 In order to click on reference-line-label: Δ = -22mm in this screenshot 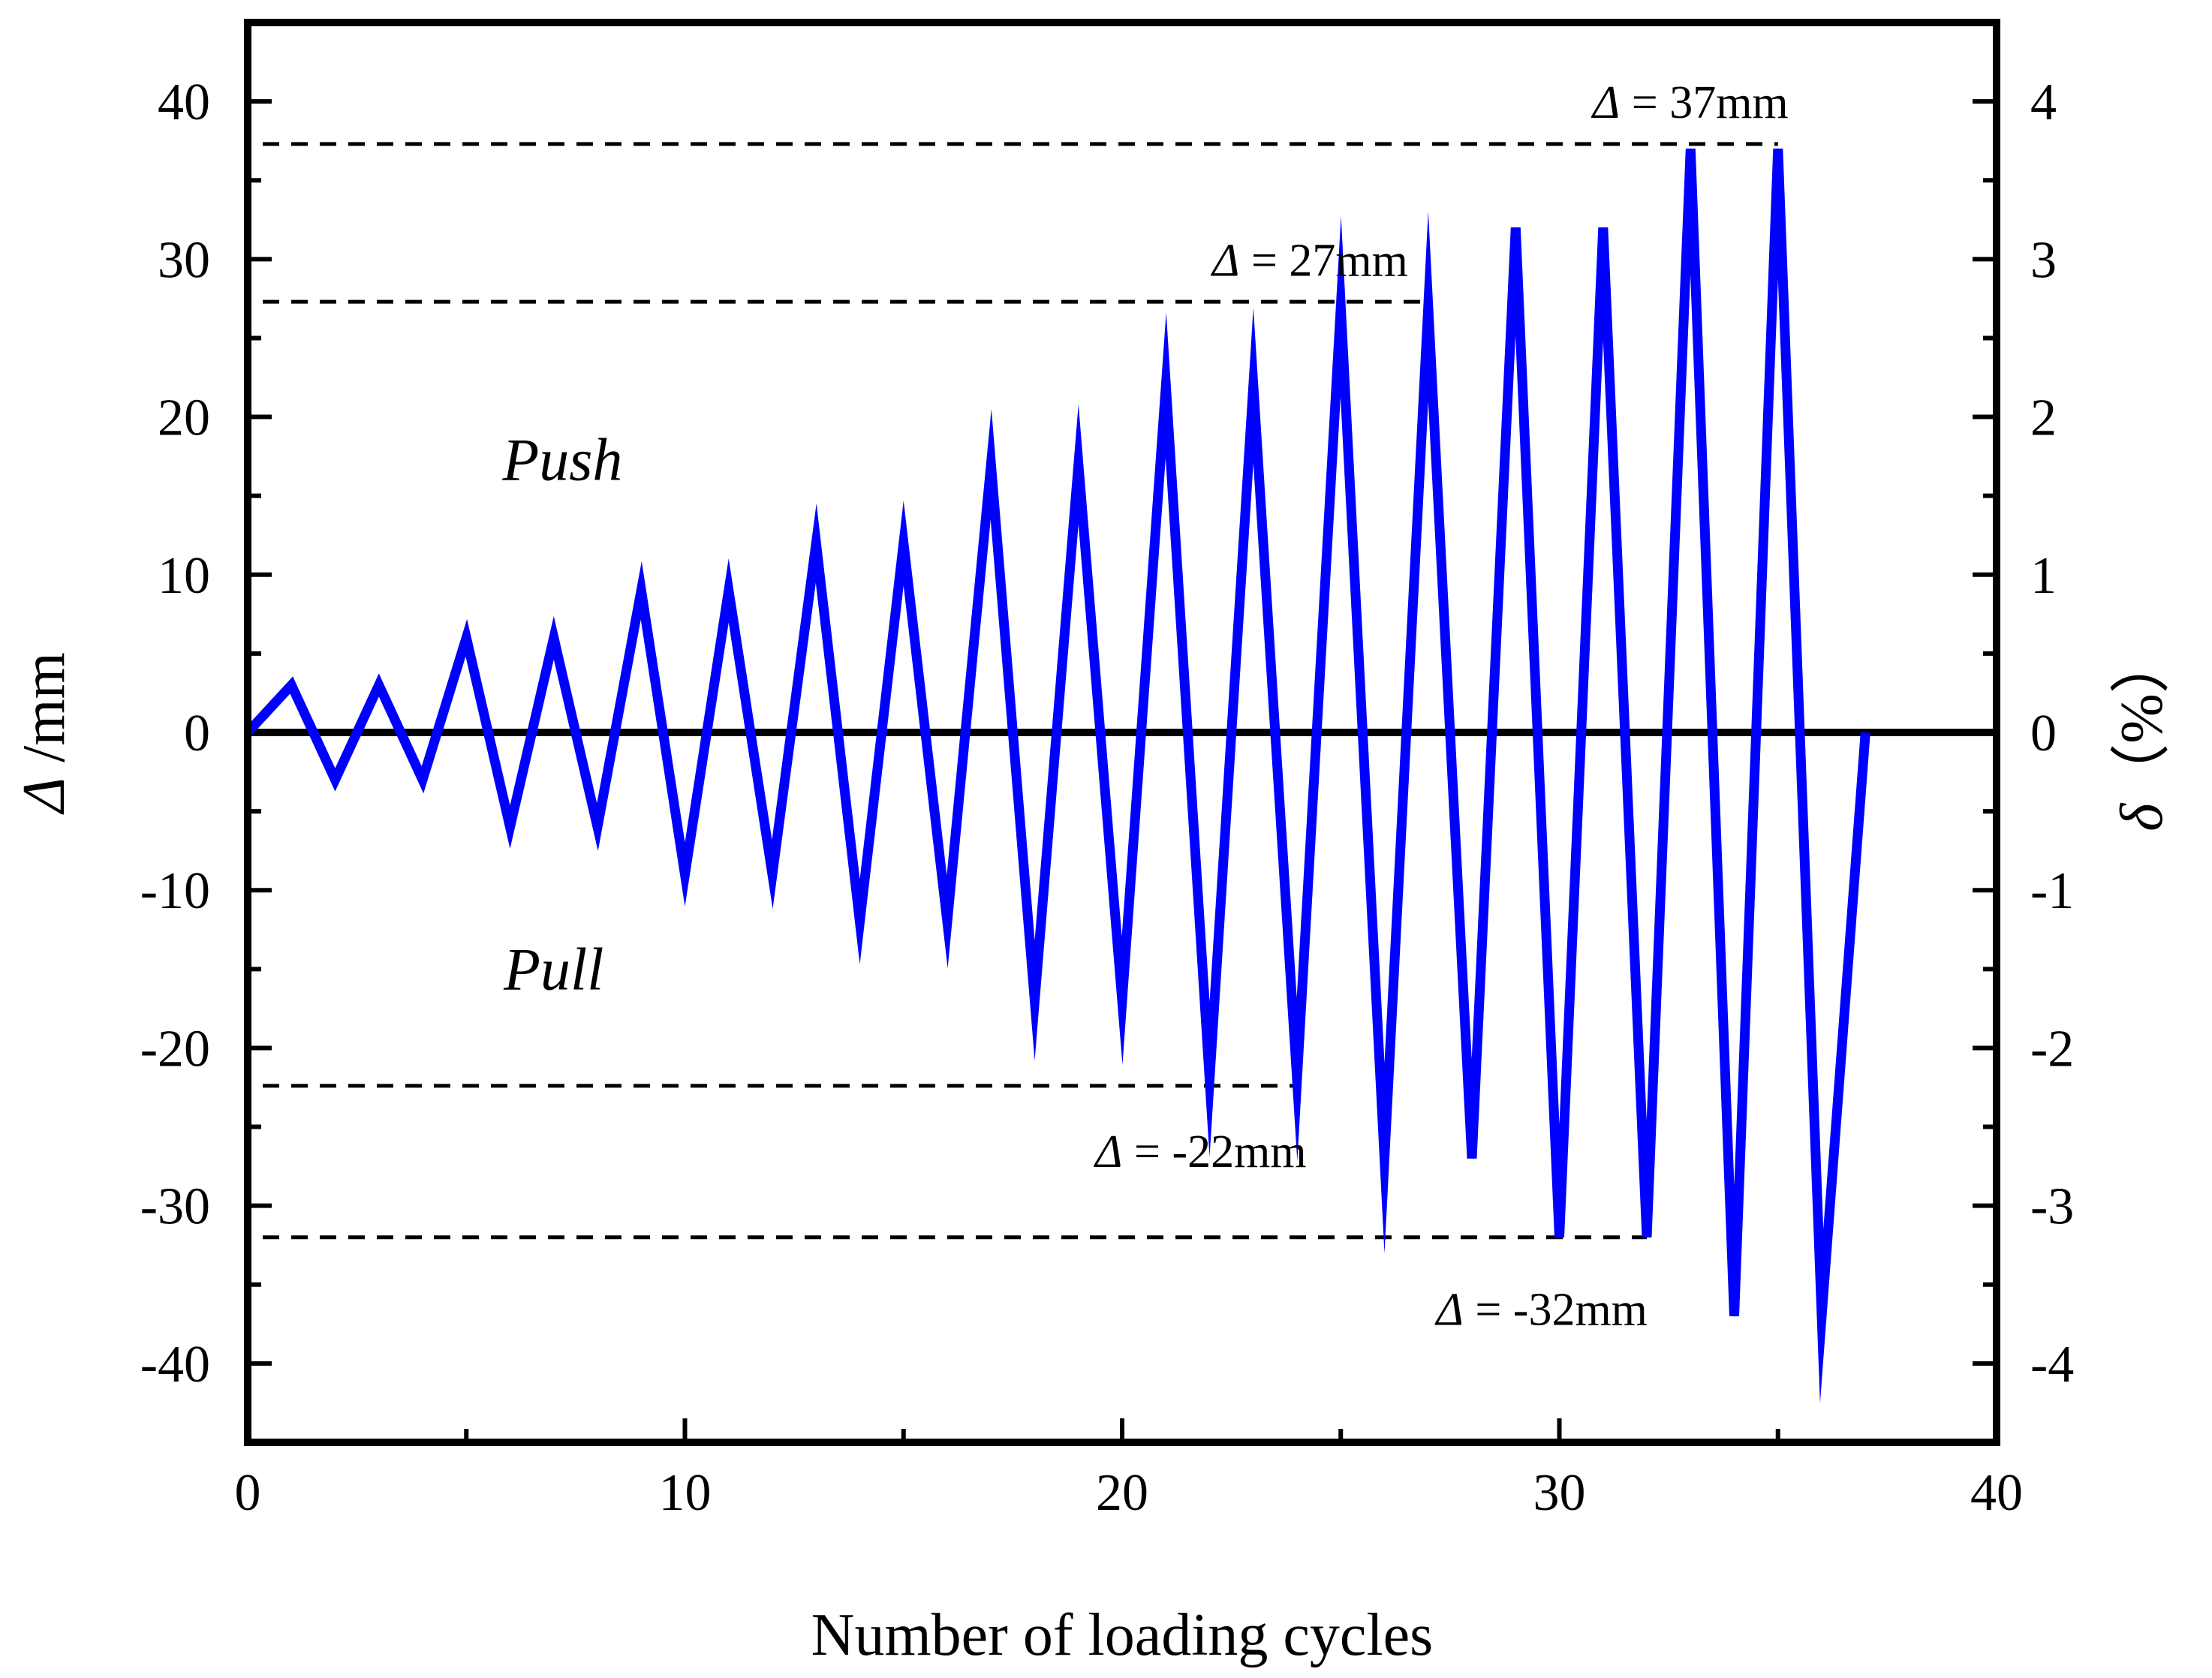, I will do `click(1199, 1151)`.